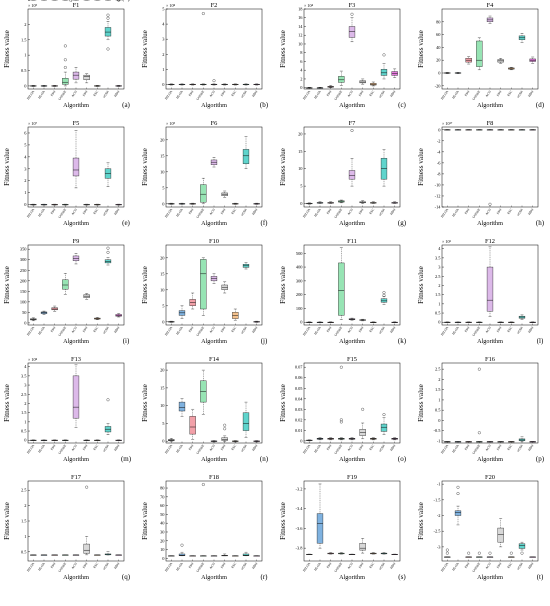  I want to click on panel-label: (l), so click(540, 341).